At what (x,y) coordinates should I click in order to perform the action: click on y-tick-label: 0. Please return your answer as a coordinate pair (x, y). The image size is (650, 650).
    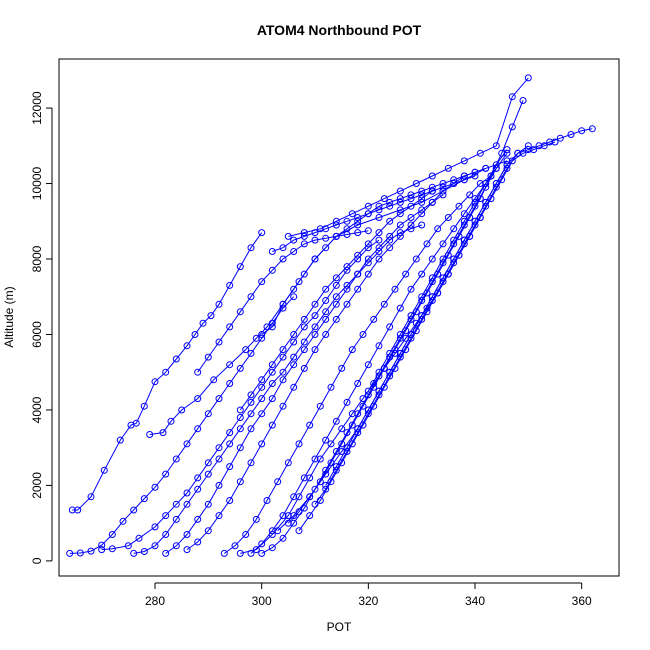
    Looking at the image, I should click on (37, 560).